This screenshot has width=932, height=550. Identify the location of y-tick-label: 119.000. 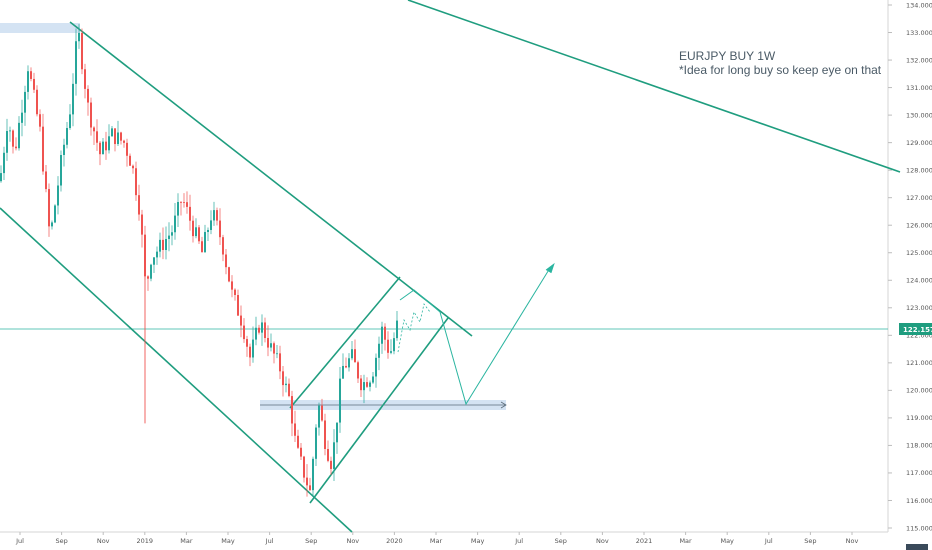
(919, 418).